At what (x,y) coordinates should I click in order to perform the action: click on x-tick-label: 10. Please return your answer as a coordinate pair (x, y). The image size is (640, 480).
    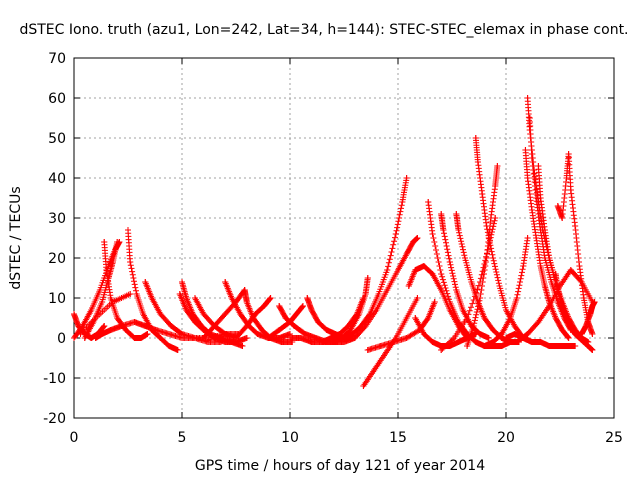
    Looking at the image, I should click on (290, 438).